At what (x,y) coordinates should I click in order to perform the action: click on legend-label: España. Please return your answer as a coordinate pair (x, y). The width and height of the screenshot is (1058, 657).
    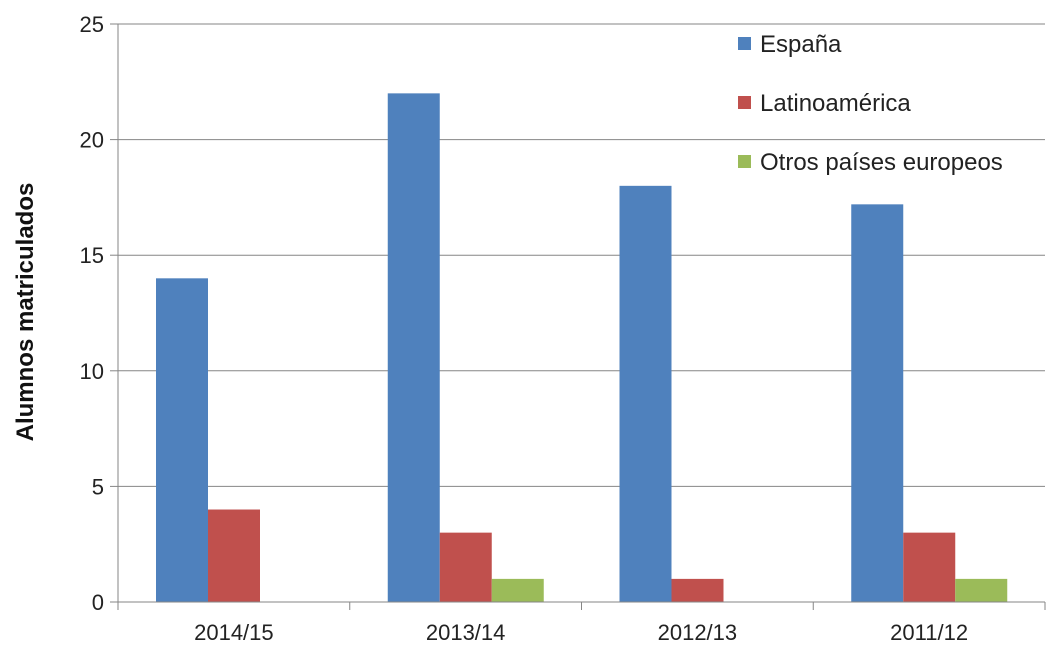
    Looking at the image, I should click on (801, 44).